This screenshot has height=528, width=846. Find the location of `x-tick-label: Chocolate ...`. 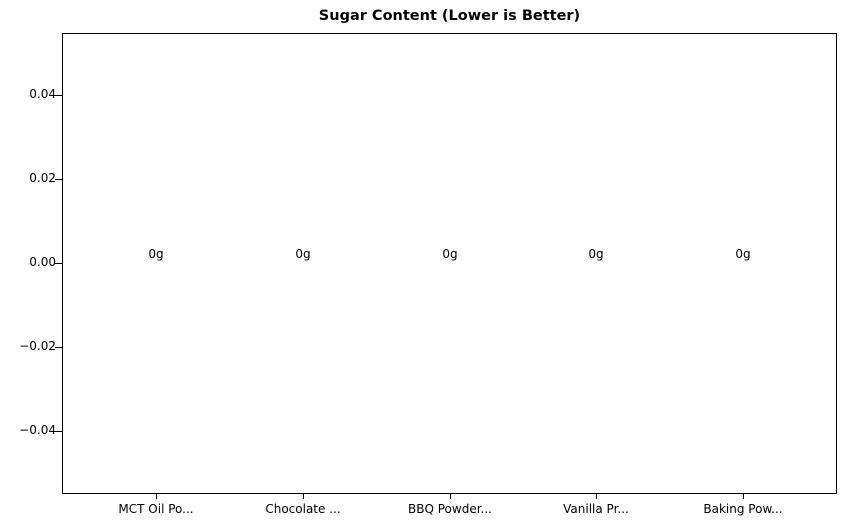

x-tick-label: Chocolate ... is located at coordinates (303, 509).